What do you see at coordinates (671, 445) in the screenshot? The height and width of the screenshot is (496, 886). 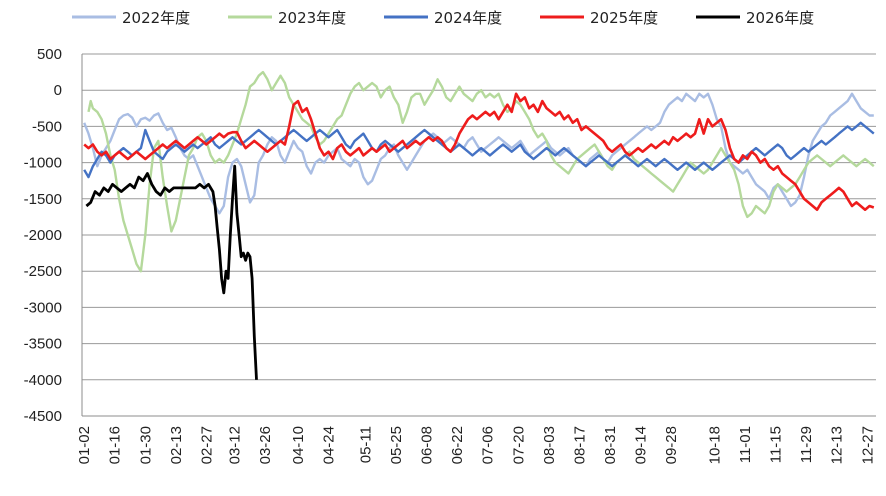 I see `x-tick-label: 09-28` at bounding box center [671, 445].